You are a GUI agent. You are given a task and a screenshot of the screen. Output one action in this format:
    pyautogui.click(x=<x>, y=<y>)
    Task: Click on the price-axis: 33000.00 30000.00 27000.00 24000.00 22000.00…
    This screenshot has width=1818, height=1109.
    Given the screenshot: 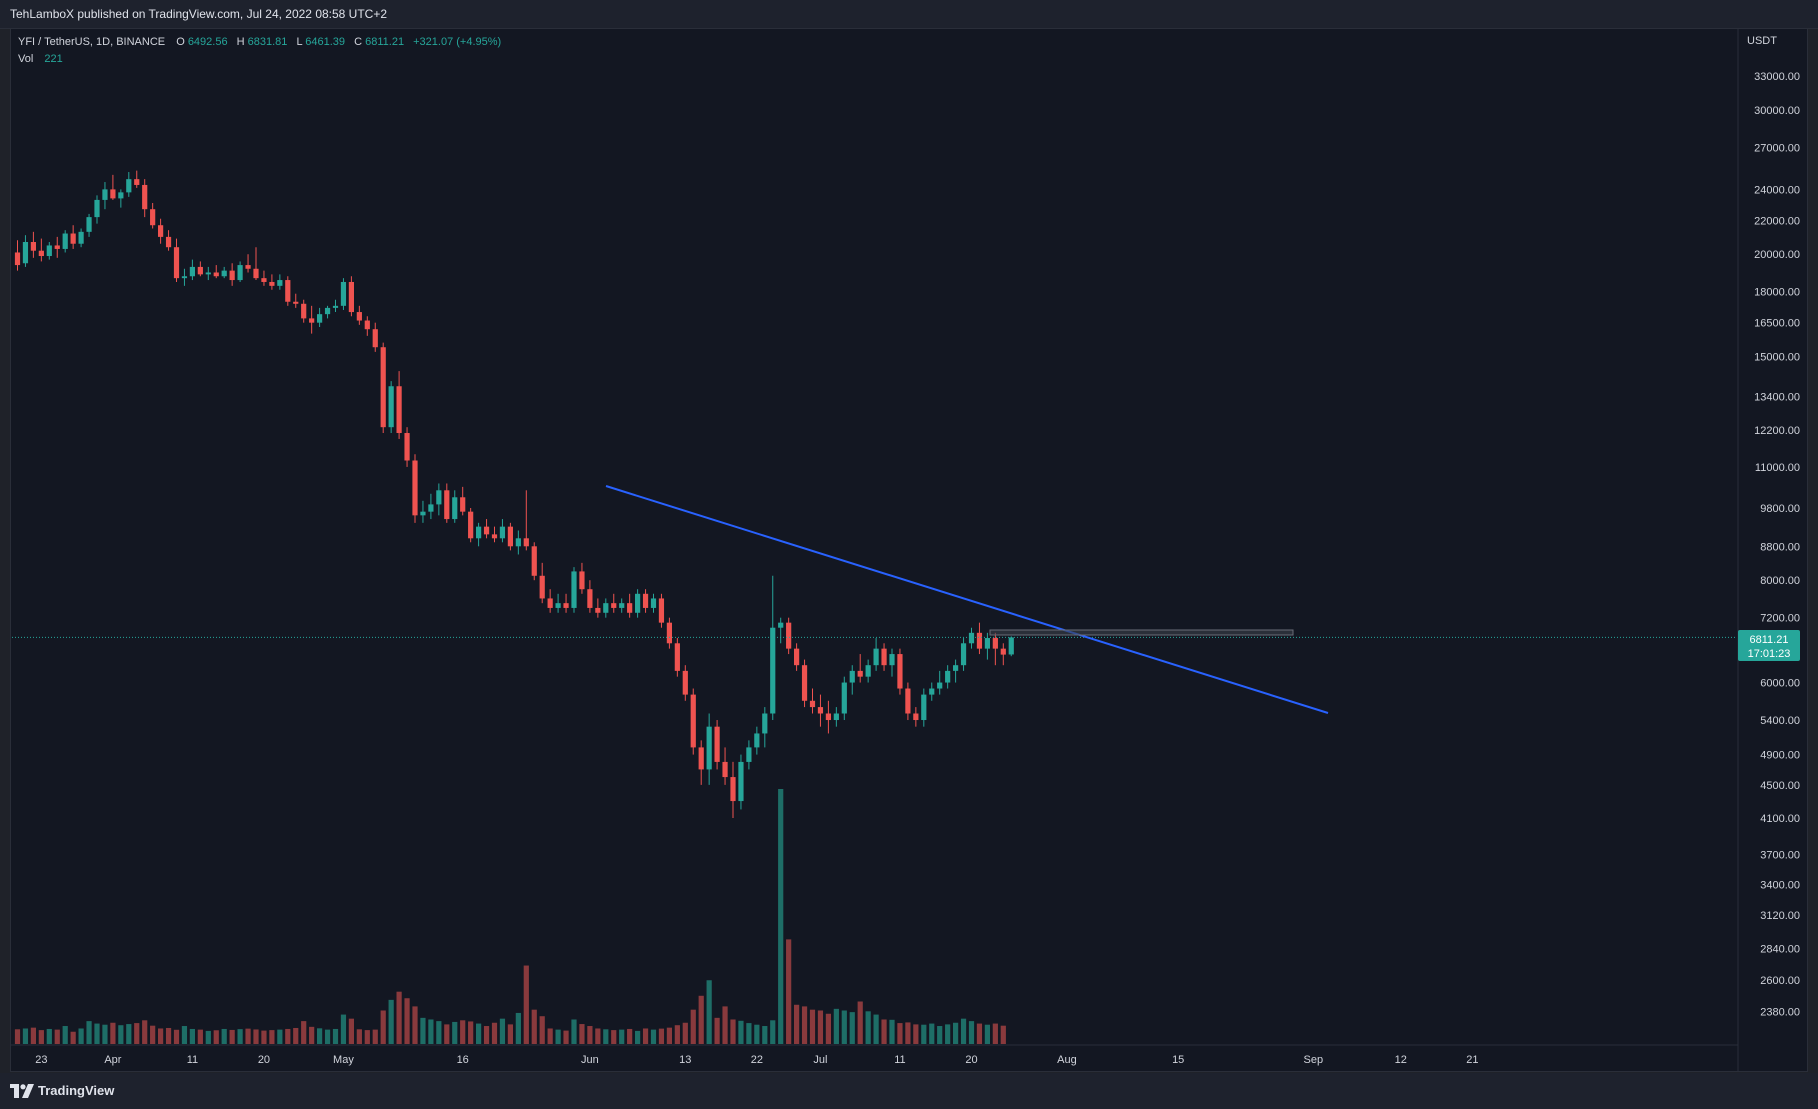 What is the action you would take?
    pyautogui.click(x=1777, y=544)
    